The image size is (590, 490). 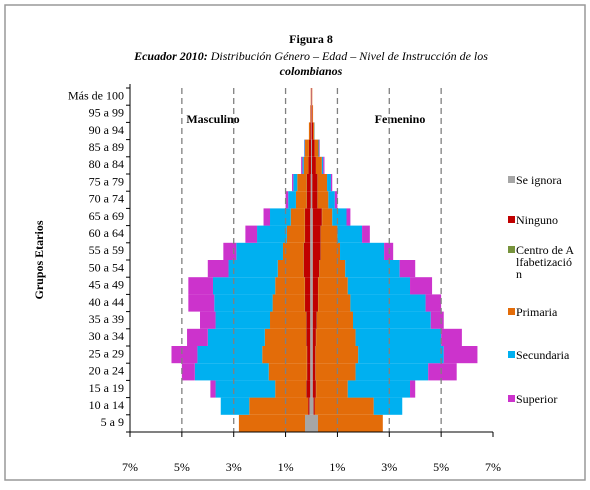 What do you see at coordinates (106, 164) in the screenshot?
I see `y-tick-label: 80 a 84` at bounding box center [106, 164].